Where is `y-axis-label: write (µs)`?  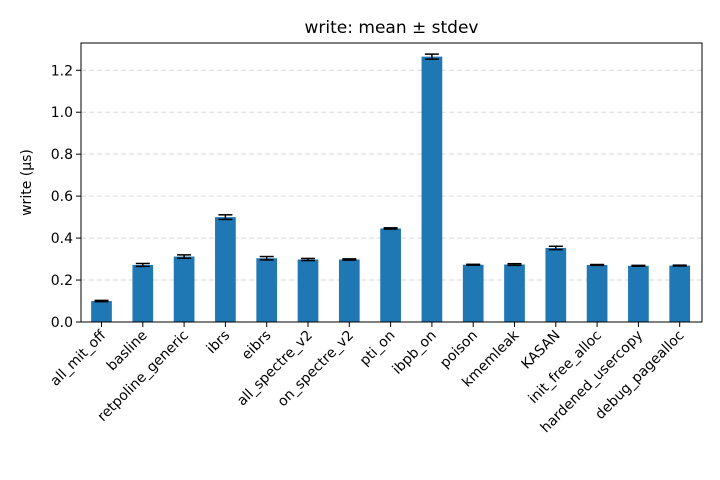
y-axis-label: write (µs) is located at coordinates (27, 182).